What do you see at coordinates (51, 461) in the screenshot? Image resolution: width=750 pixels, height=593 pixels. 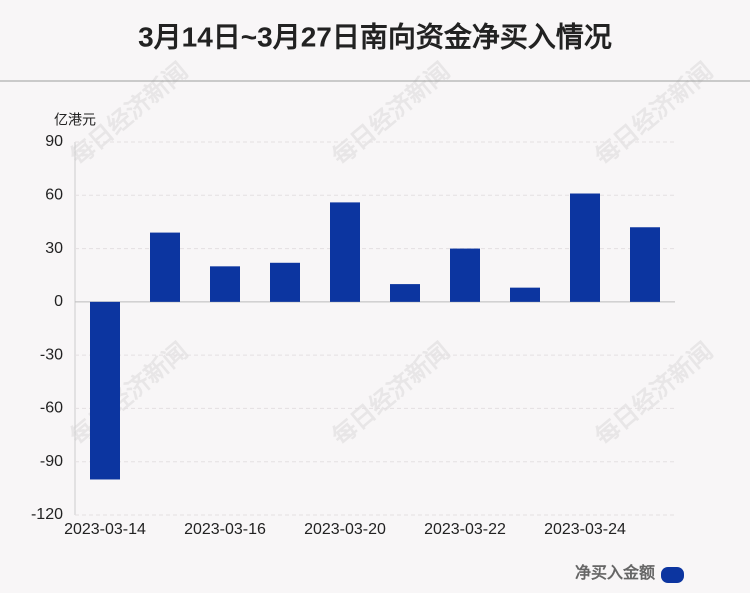 I see `y-tick-label: -90` at bounding box center [51, 461].